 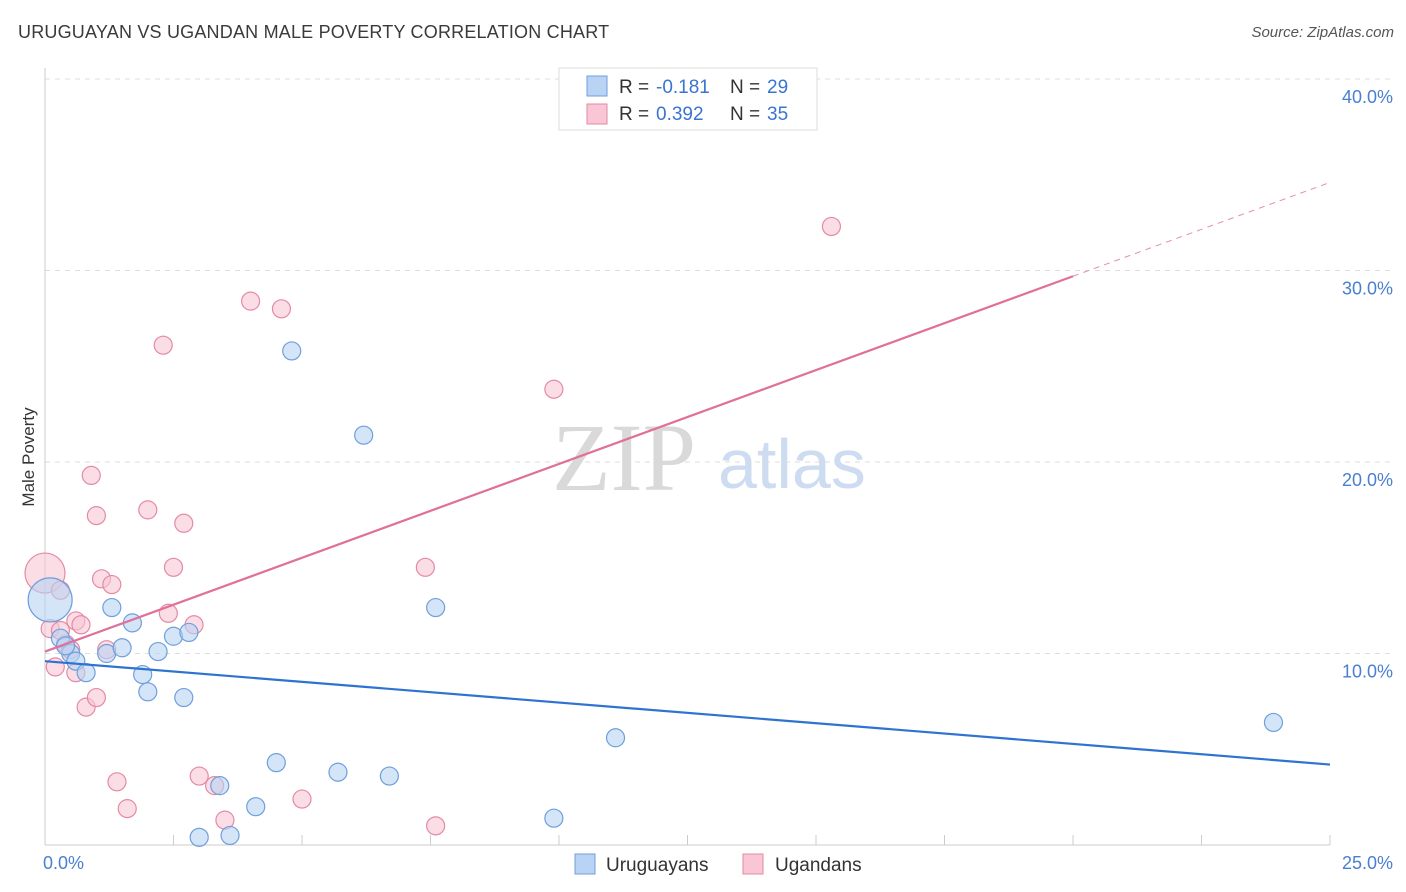 I want to click on stats-legend: R = -0.181 N = 29 R = 0.392 N = 35, so click(x=688, y=99).